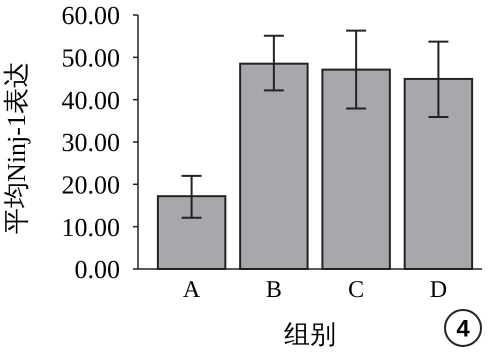 The width and height of the screenshot is (496, 357). I want to click on y-tick-label: 0.00, so click(97, 269).